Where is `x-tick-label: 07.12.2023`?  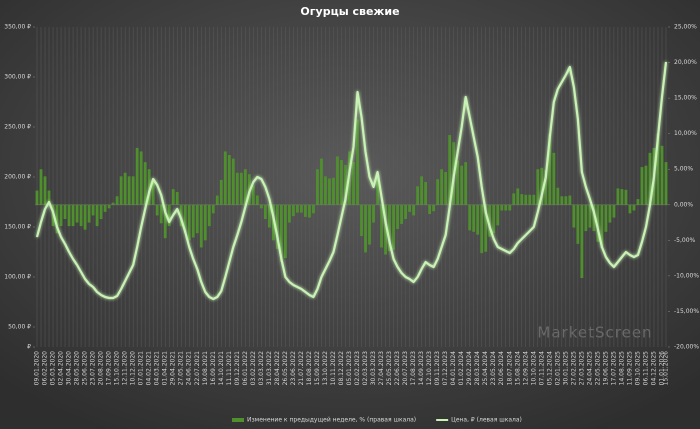
x-tick-label: 07.12.2023 is located at coordinates (445, 368).